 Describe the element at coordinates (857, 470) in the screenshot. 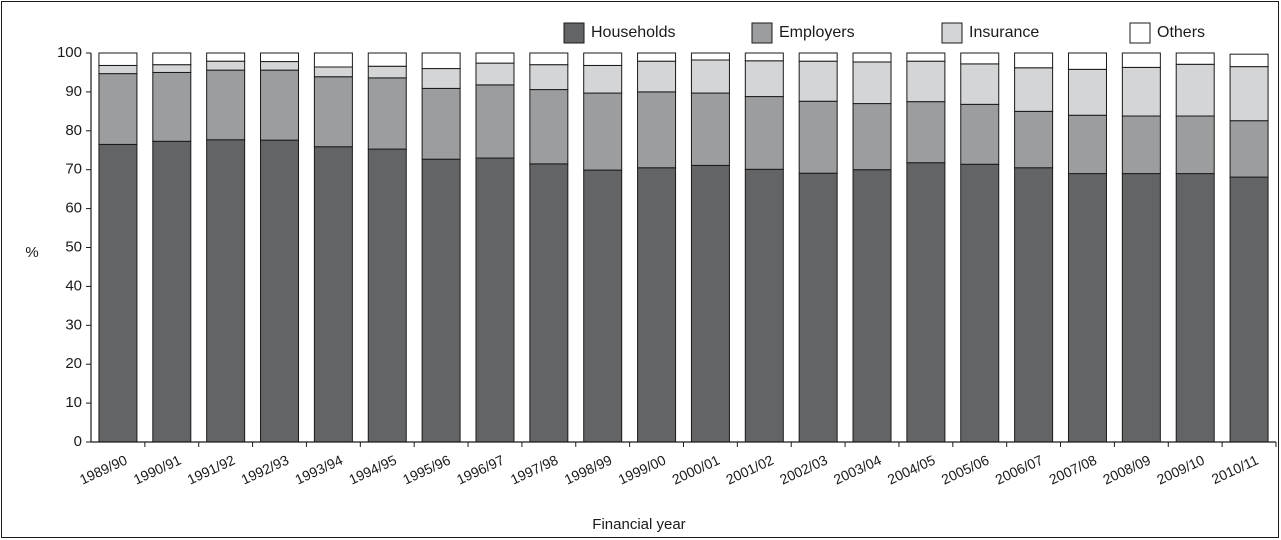

I see `x-tick-label: 2003/04` at that location.